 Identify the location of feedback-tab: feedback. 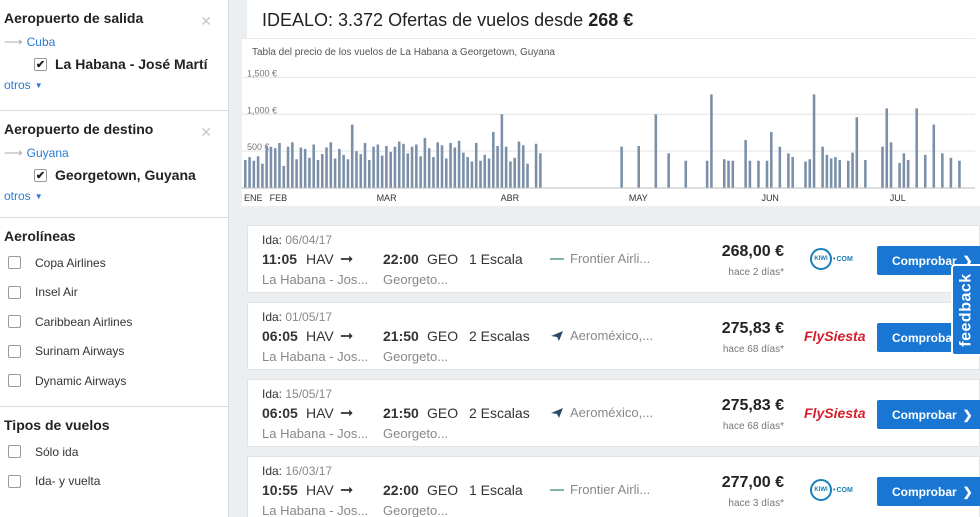
(965, 310).